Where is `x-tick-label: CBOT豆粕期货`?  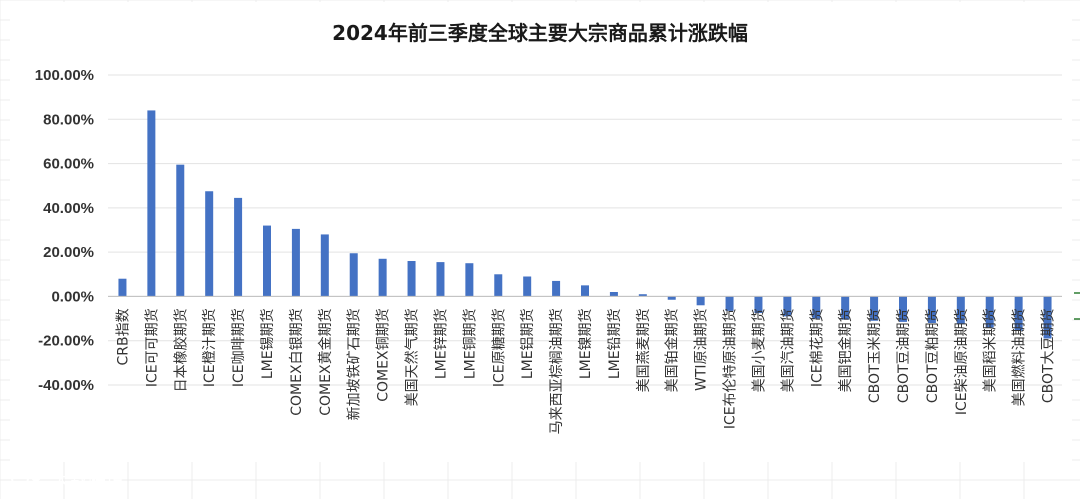 x-tick-label: CBOT豆粕期货 is located at coordinates (932, 355).